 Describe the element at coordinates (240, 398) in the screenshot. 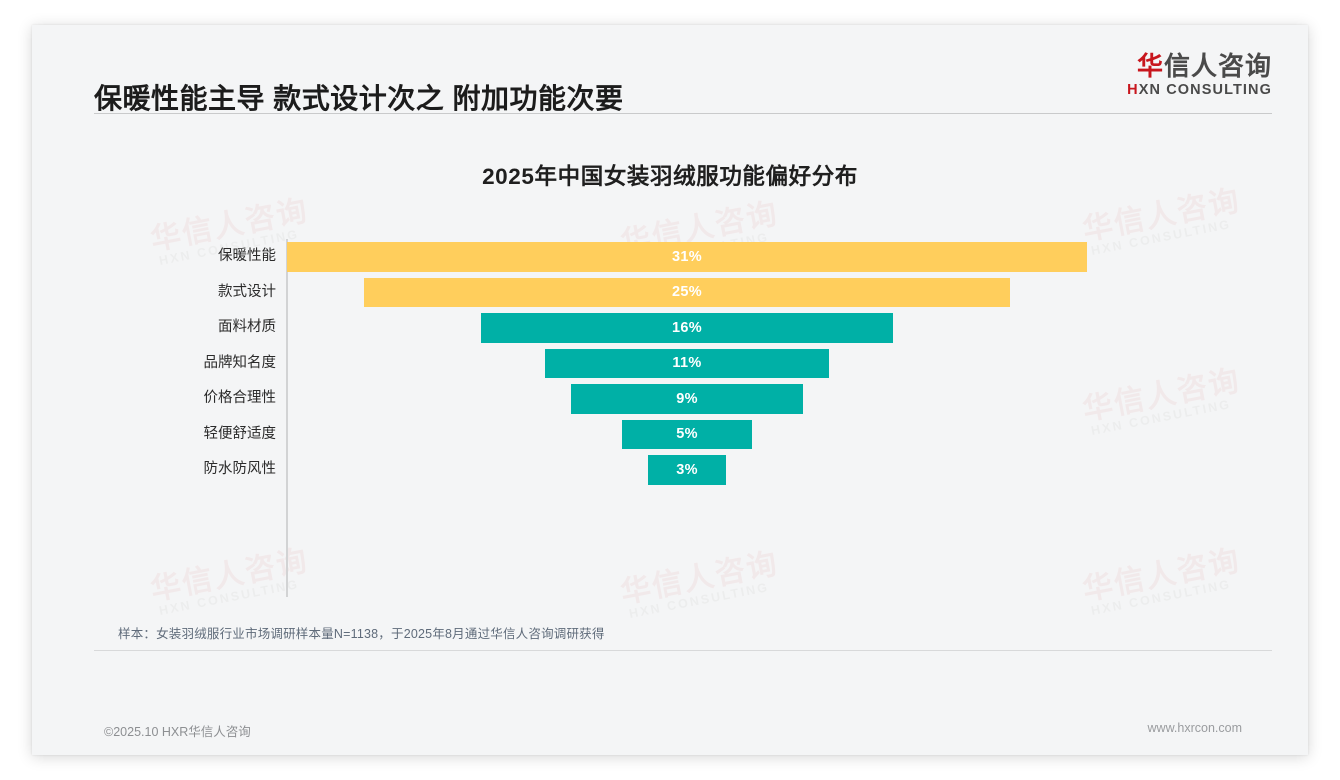

I see `category-label: 价格合理性` at that location.